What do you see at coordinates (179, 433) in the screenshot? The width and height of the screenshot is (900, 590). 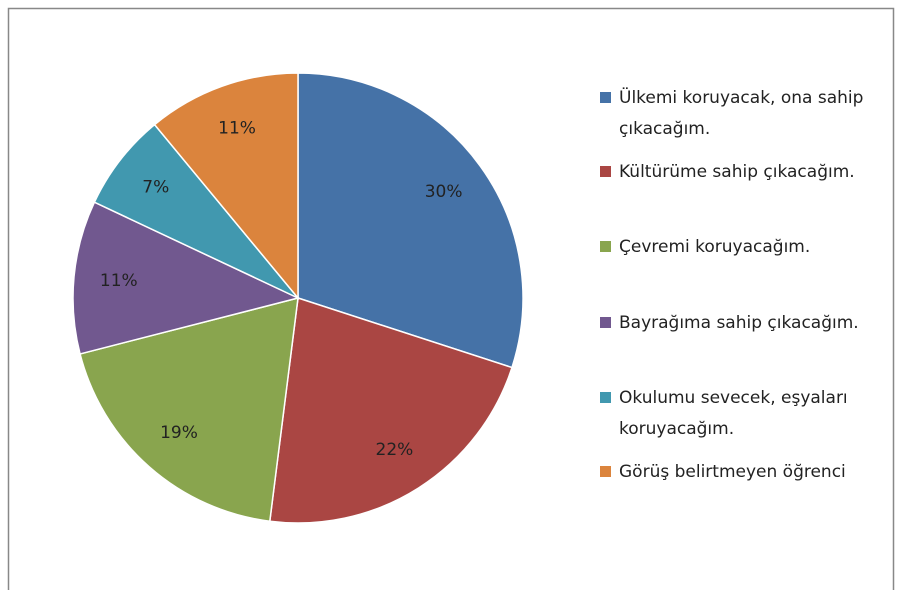 I see `data-label: 19%` at bounding box center [179, 433].